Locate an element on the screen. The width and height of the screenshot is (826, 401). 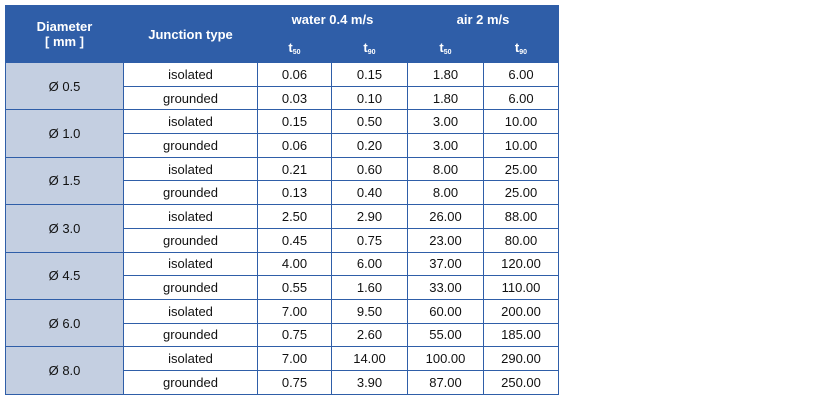
value-cell: 120.00 is located at coordinates (521, 264).